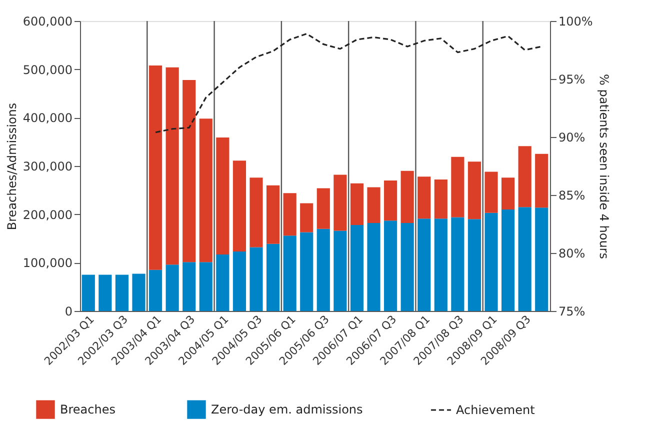 The width and height of the screenshot is (664, 438). Describe the element at coordinates (603, 166) in the screenshot. I see `y2-axis-title: % patients seen inside 4 hours` at that location.